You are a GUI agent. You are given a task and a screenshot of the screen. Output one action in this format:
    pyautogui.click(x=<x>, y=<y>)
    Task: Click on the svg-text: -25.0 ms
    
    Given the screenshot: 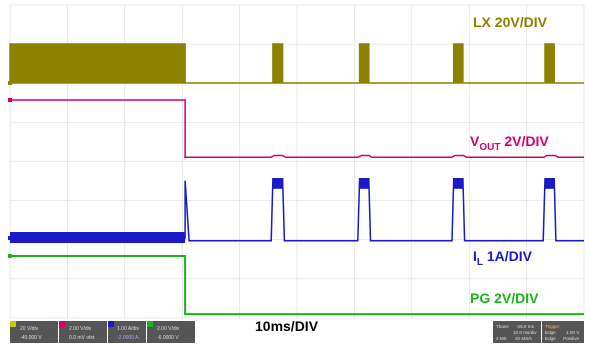 What is the action you would take?
    pyautogui.click(x=525, y=326)
    